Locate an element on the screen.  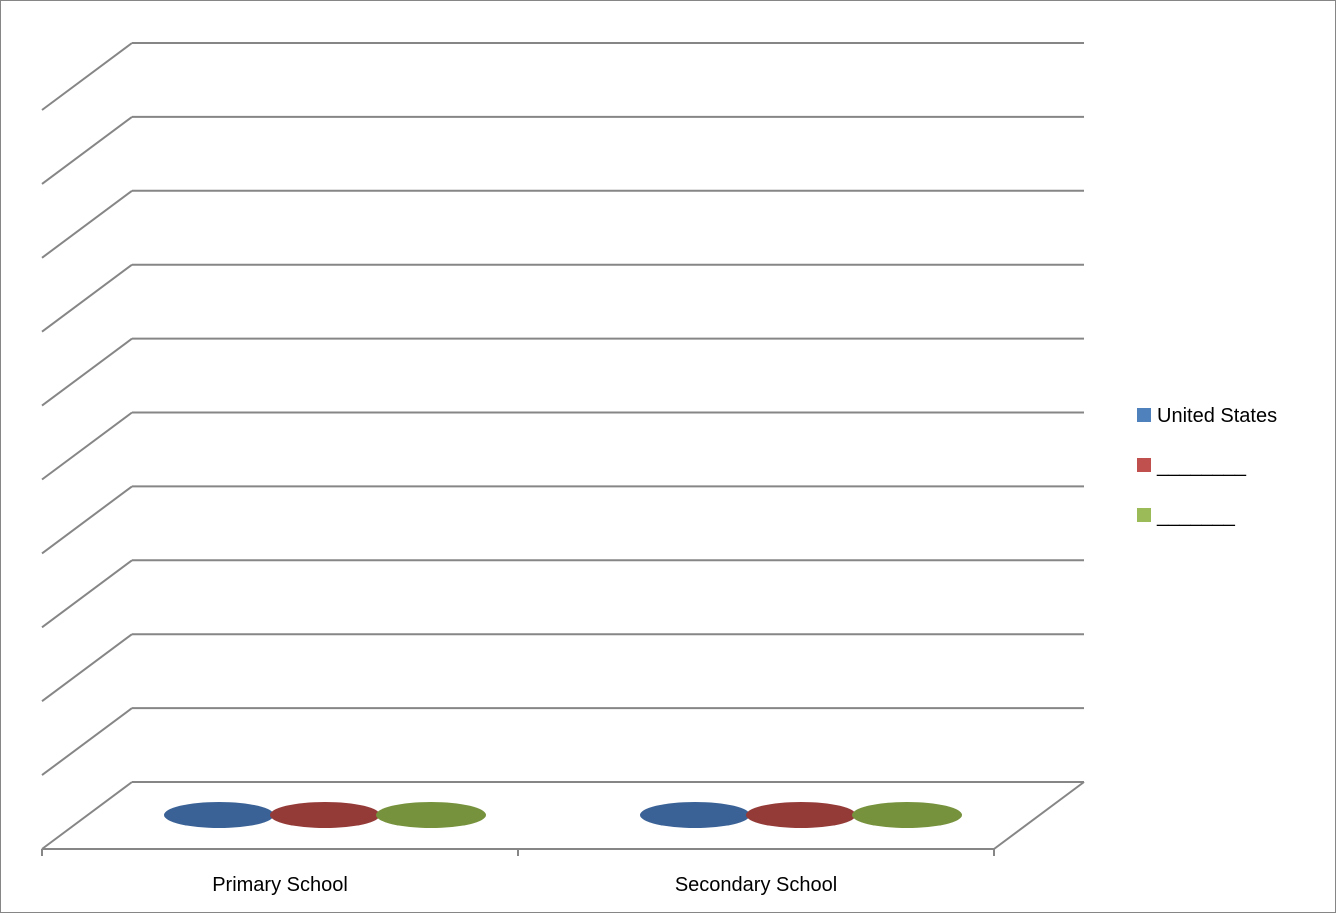
chart-bars is located at coordinates (563, 815).